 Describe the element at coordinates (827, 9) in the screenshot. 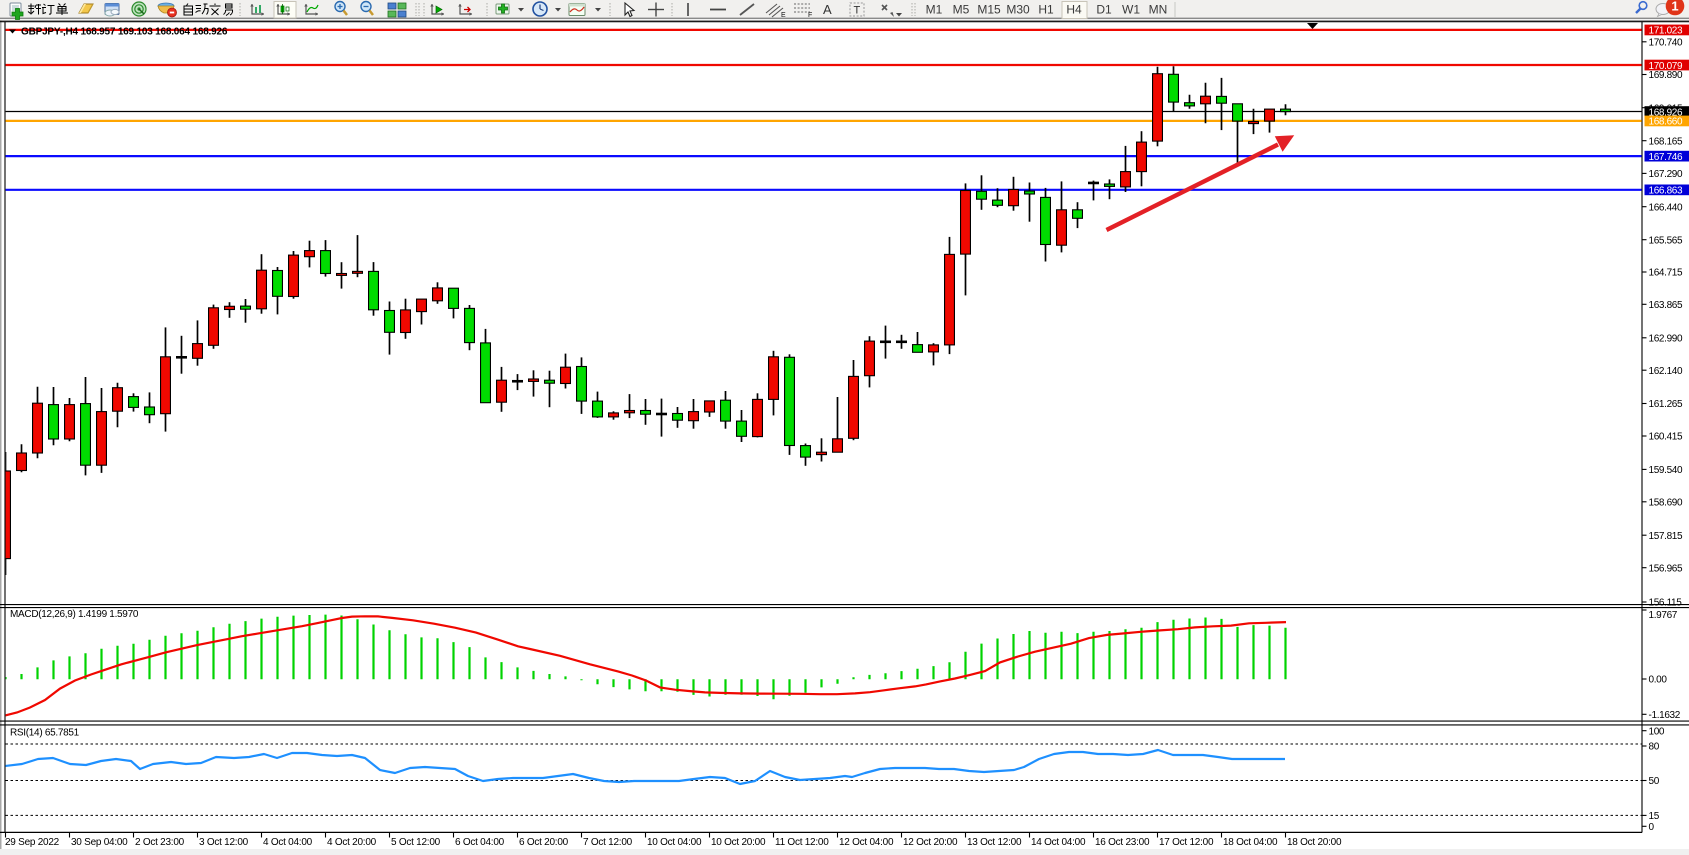

I see `svg-text: A` at that location.